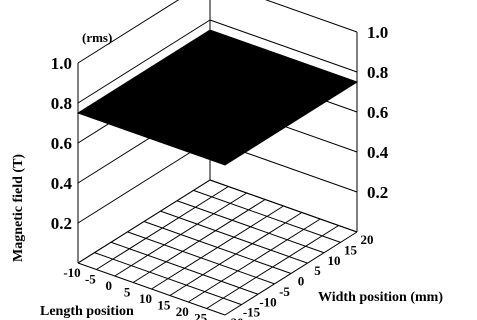 The width and height of the screenshot is (477, 320). Describe the element at coordinates (380, 297) in the screenshot. I see `y-axis-title: Width position (mm)` at that location.